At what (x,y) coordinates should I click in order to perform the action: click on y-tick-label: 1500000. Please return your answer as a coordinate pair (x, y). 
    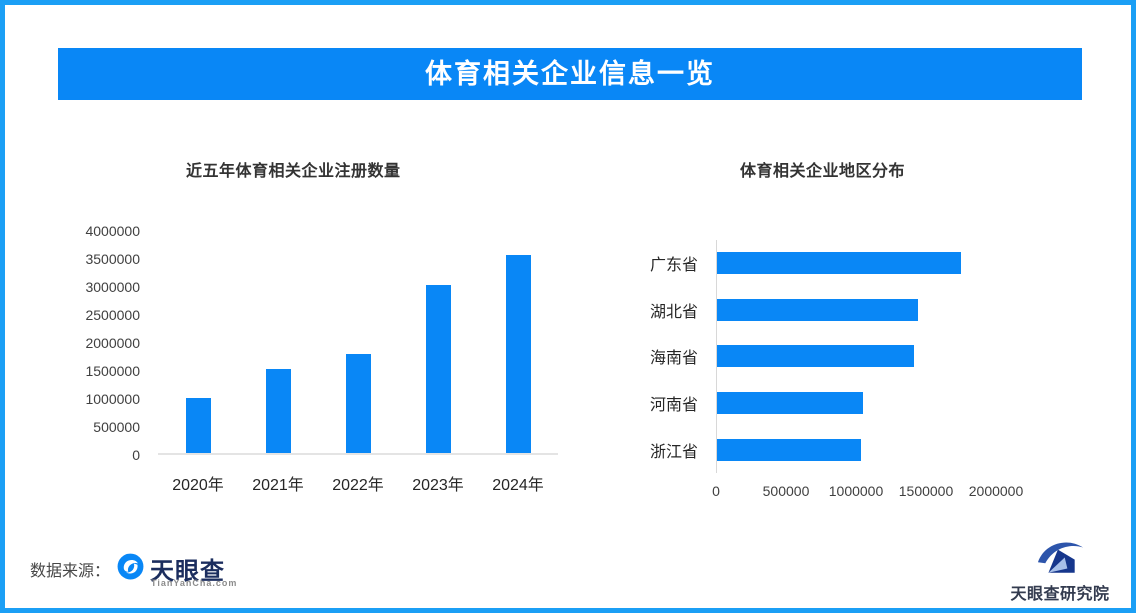
    Looking at the image, I should click on (112, 371).